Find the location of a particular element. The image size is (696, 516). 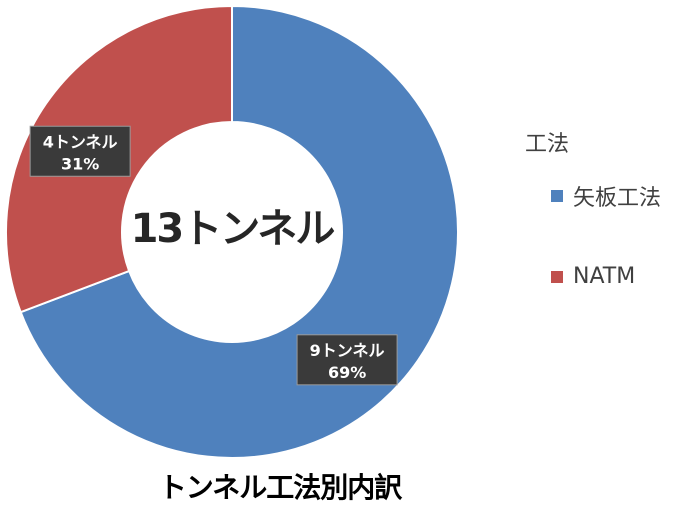

data-label-yaita: 9トンネル 69% is located at coordinates (347, 360).